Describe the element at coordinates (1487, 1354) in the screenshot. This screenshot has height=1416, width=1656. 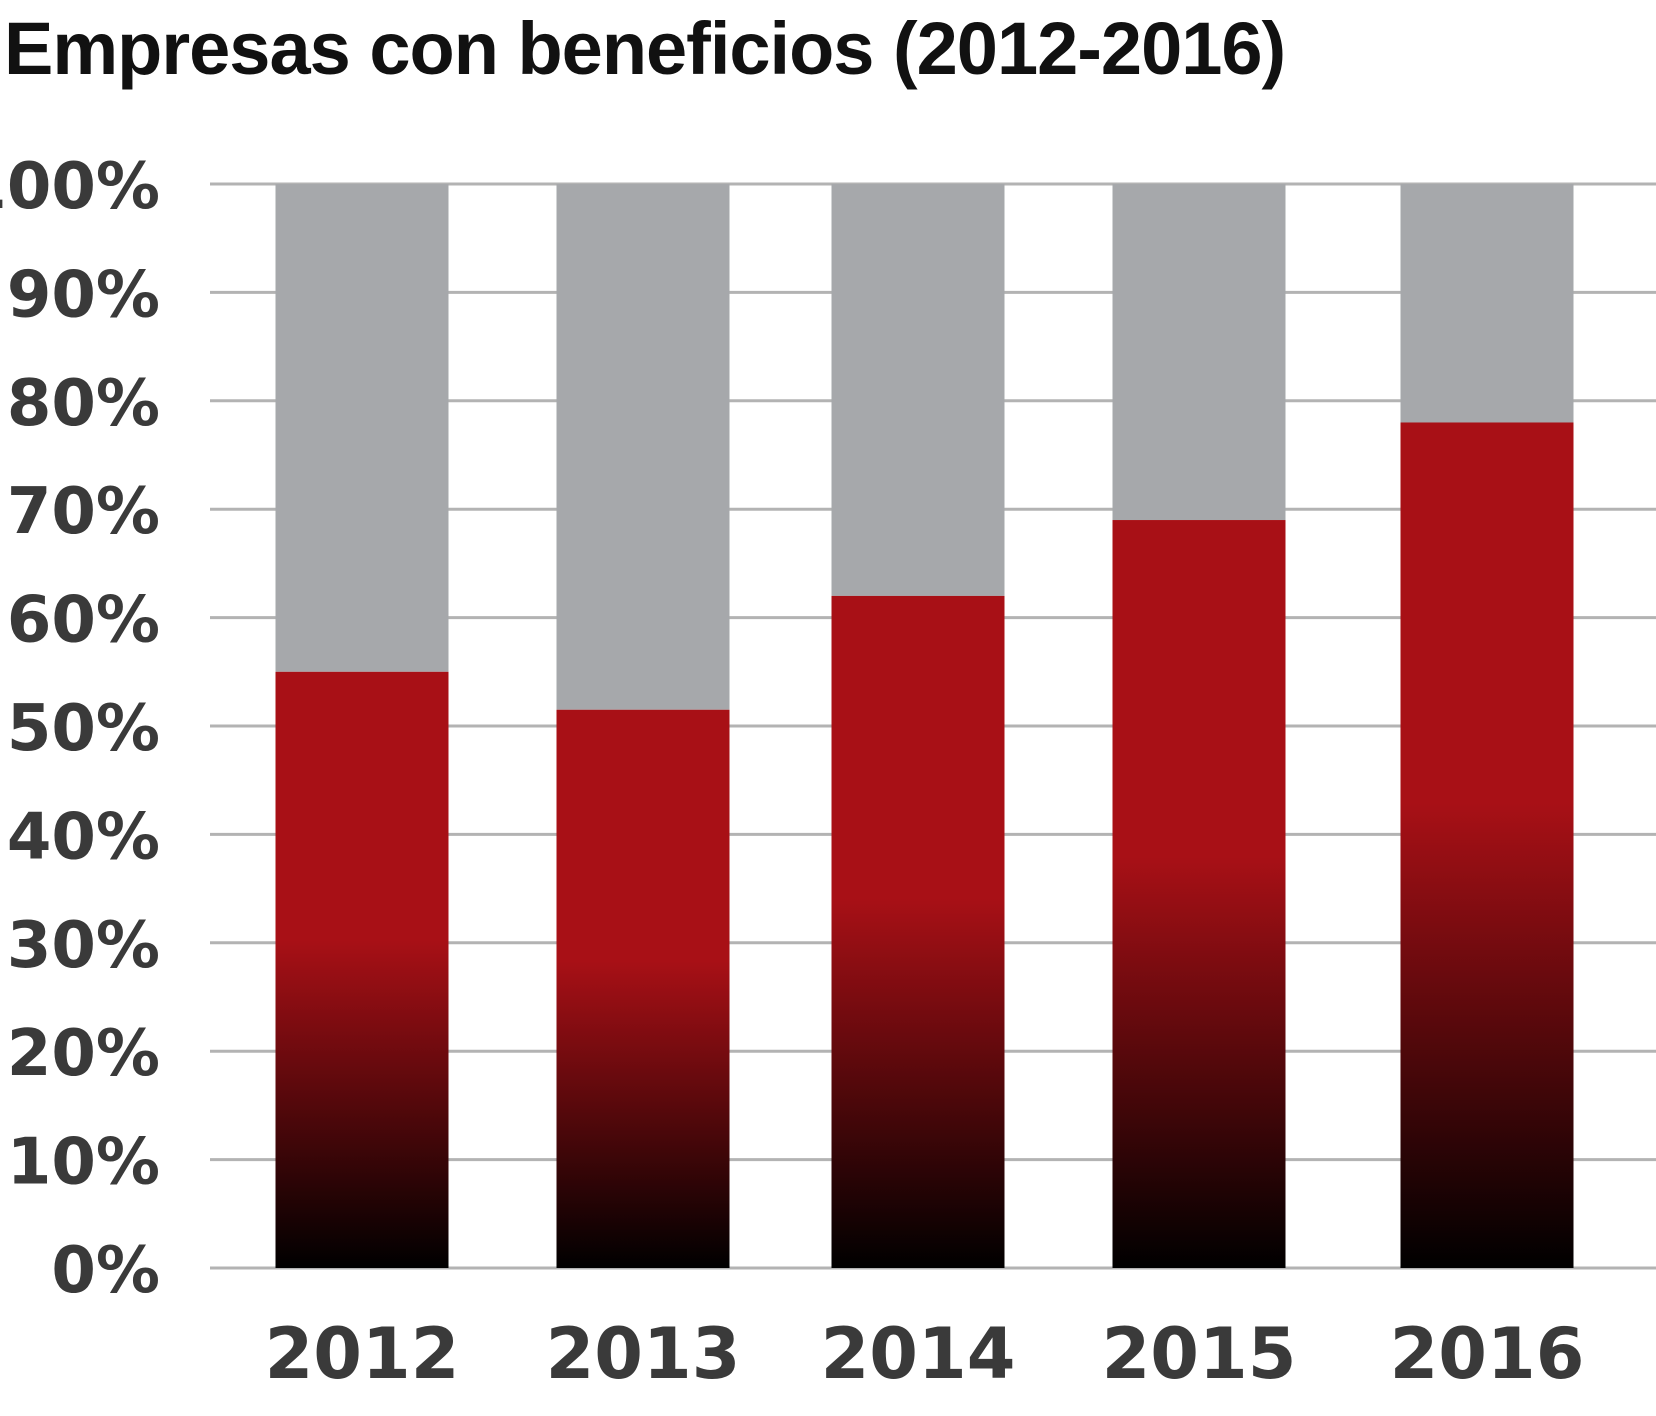
I see `x-tick-label: 2016` at that location.